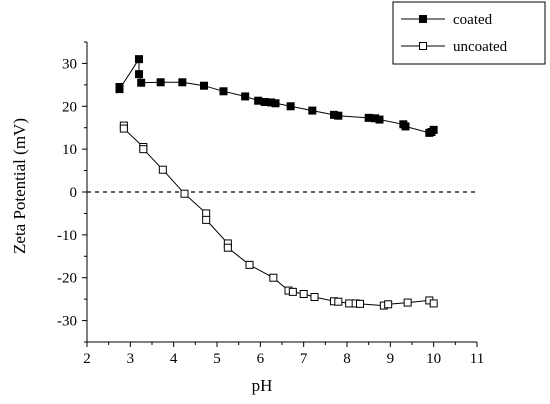 Image resolution: width=550 pixels, height=404 pixels. What do you see at coordinates (67, 236) in the screenshot?
I see `y-tick-label: -10` at bounding box center [67, 236].